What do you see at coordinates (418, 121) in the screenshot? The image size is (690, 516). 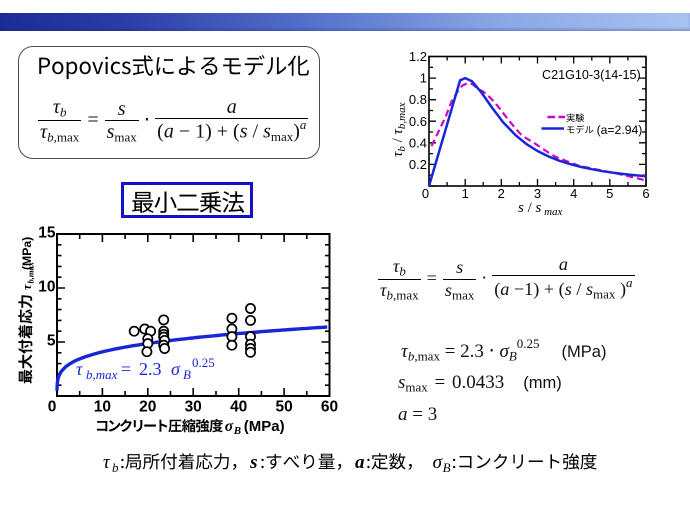 I see `svg-text: 0.6` at bounding box center [418, 121].